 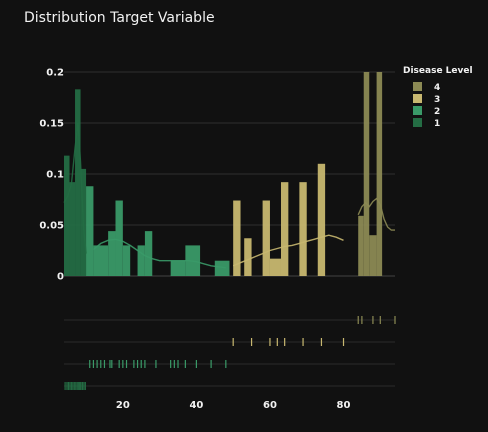 What do you see at coordinates (55, 175) in the screenshot?
I see `y-tick-label: 0.1` at bounding box center [55, 175].